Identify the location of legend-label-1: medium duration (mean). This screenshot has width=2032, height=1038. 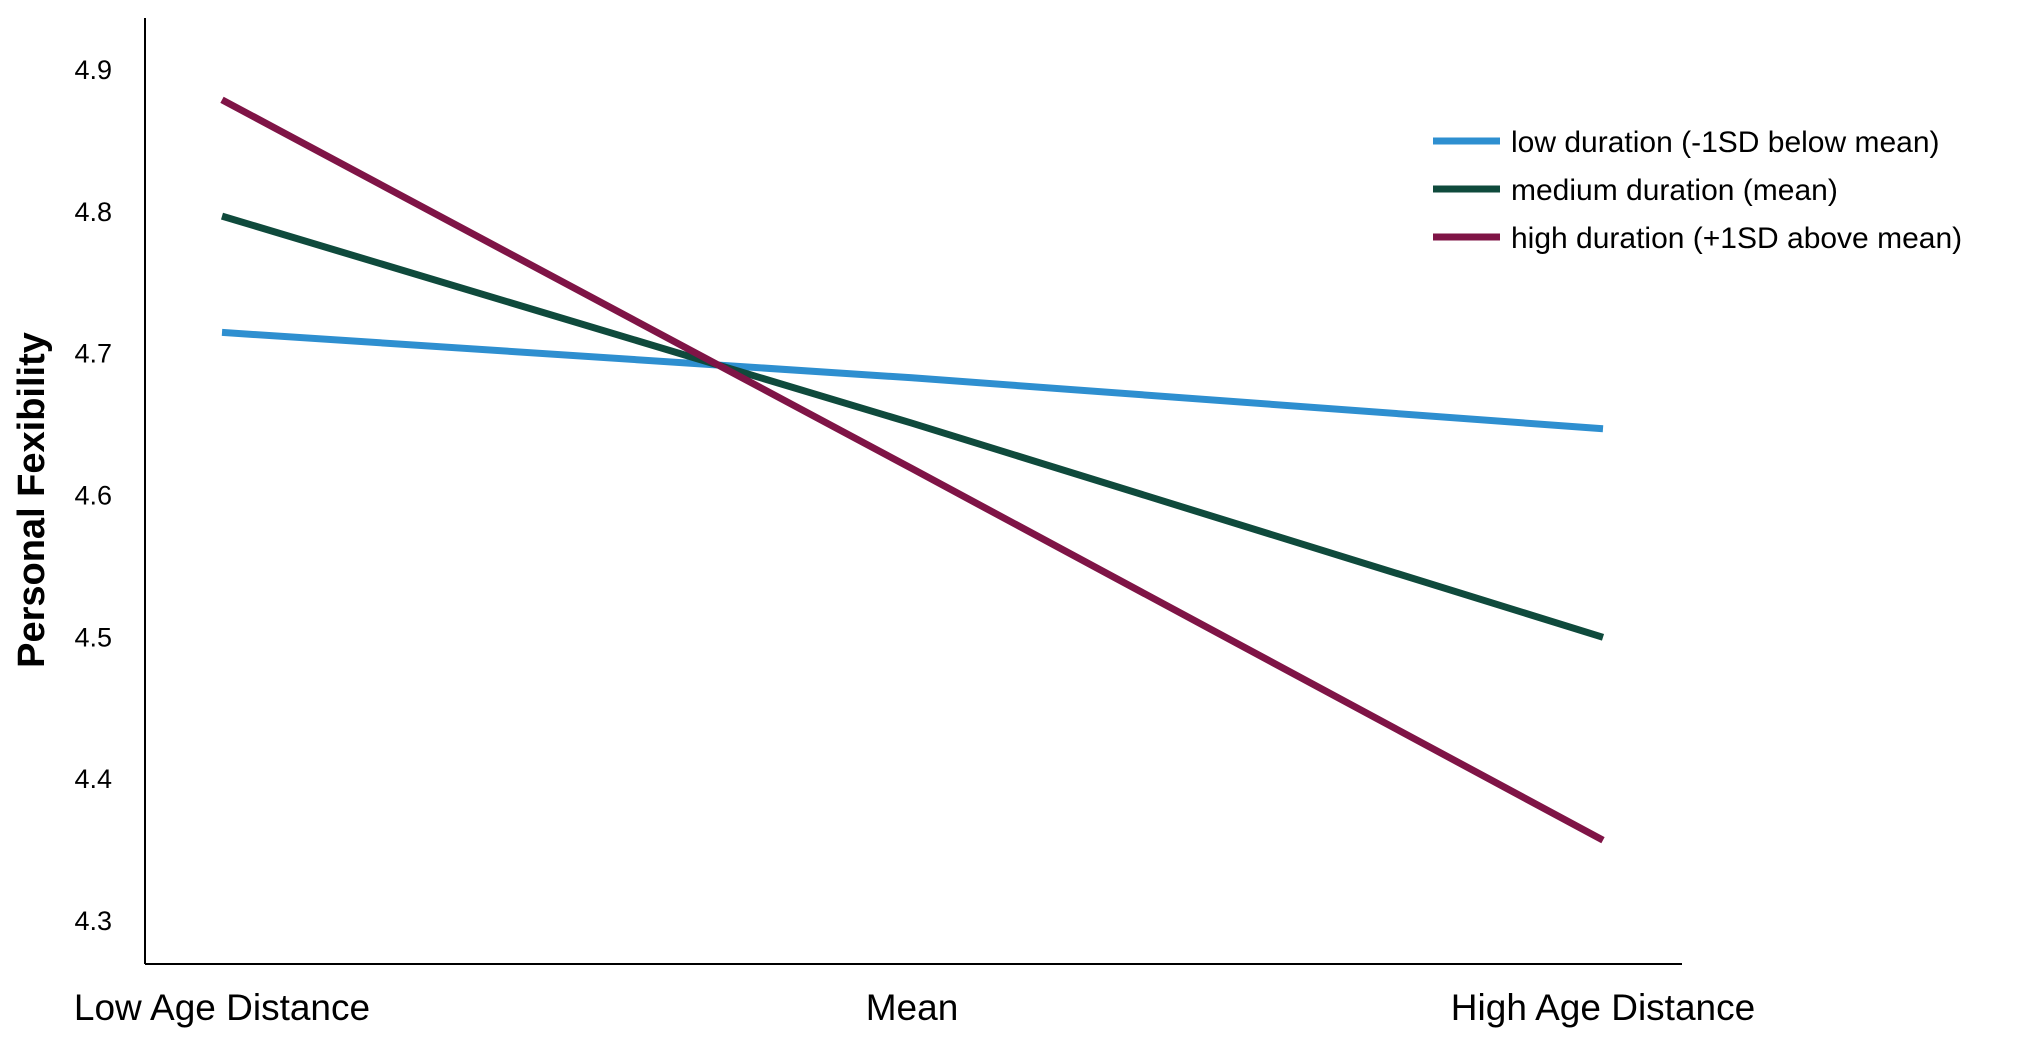
(1674, 190).